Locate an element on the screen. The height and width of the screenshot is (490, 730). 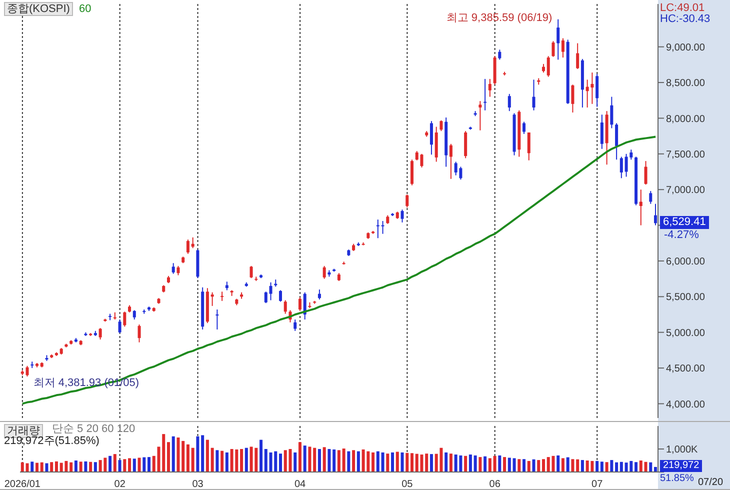
text: 07/20 is located at coordinates (711, 483).